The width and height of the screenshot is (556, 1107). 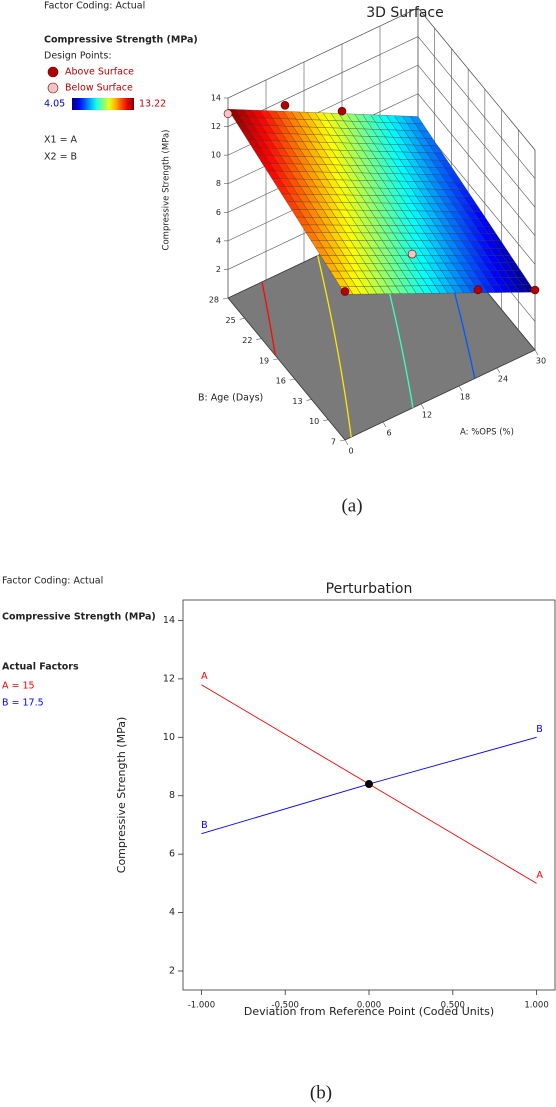 What do you see at coordinates (172, 854) in the screenshot?
I see `y-tick-label: 6` at bounding box center [172, 854].